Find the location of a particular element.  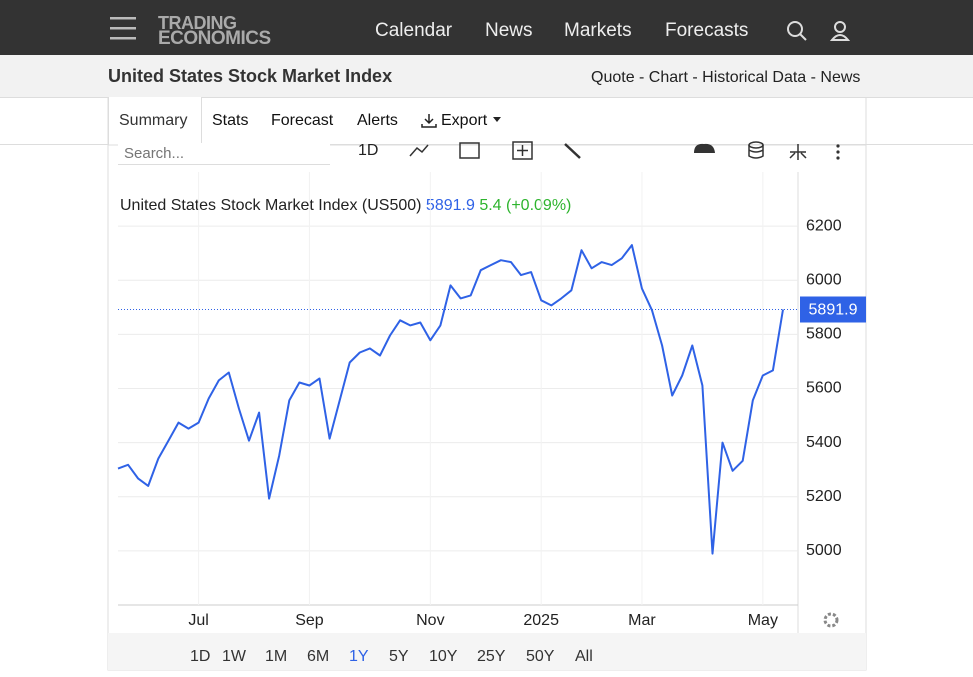

y-tick-label: 5800 is located at coordinates (824, 334).